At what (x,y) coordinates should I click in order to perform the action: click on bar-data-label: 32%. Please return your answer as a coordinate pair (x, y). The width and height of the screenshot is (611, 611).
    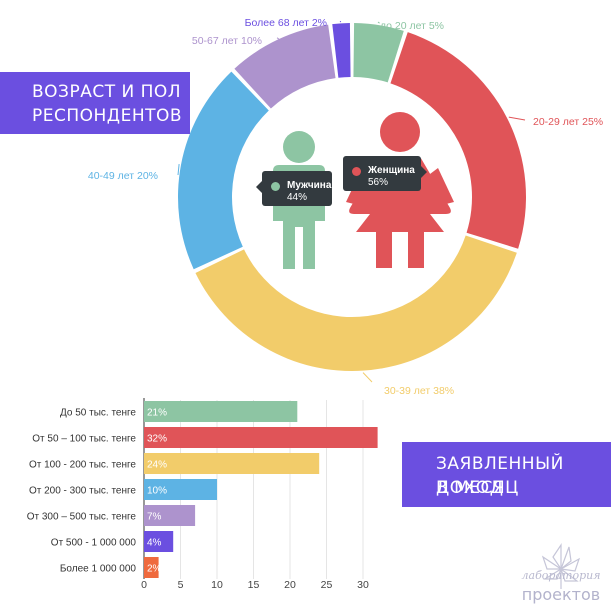
    Looking at the image, I should click on (157, 439).